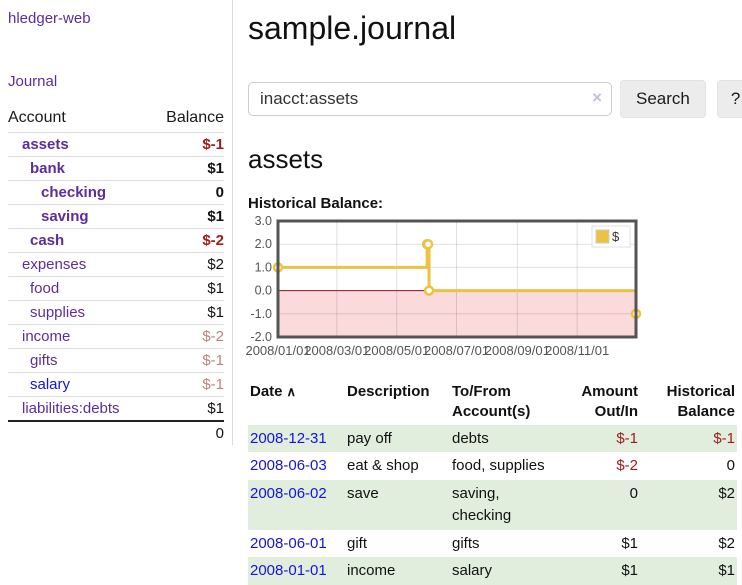 The image size is (742, 585). What do you see at coordinates (596, 571) in the screenshot?
I see `register-amount-cell: $1` at bounding box center [596, 571].